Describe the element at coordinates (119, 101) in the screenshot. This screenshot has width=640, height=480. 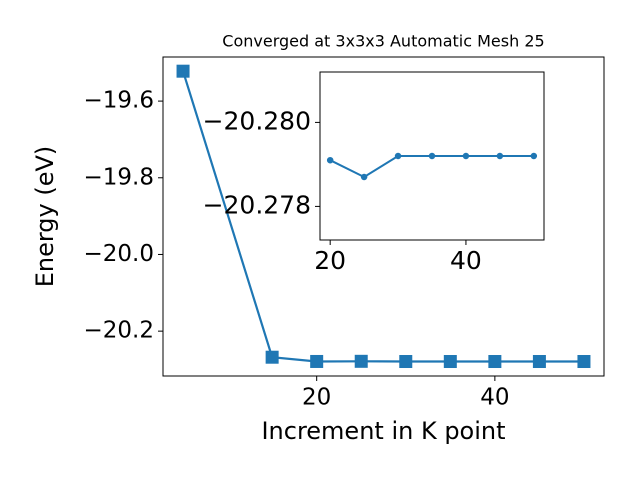
I see `y-tick-label: −19.6` at that location.